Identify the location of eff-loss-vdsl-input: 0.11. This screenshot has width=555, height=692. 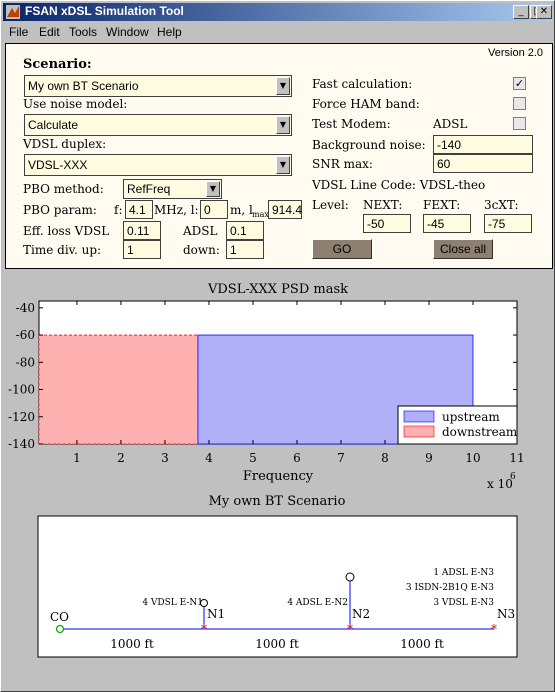
(142, 230).